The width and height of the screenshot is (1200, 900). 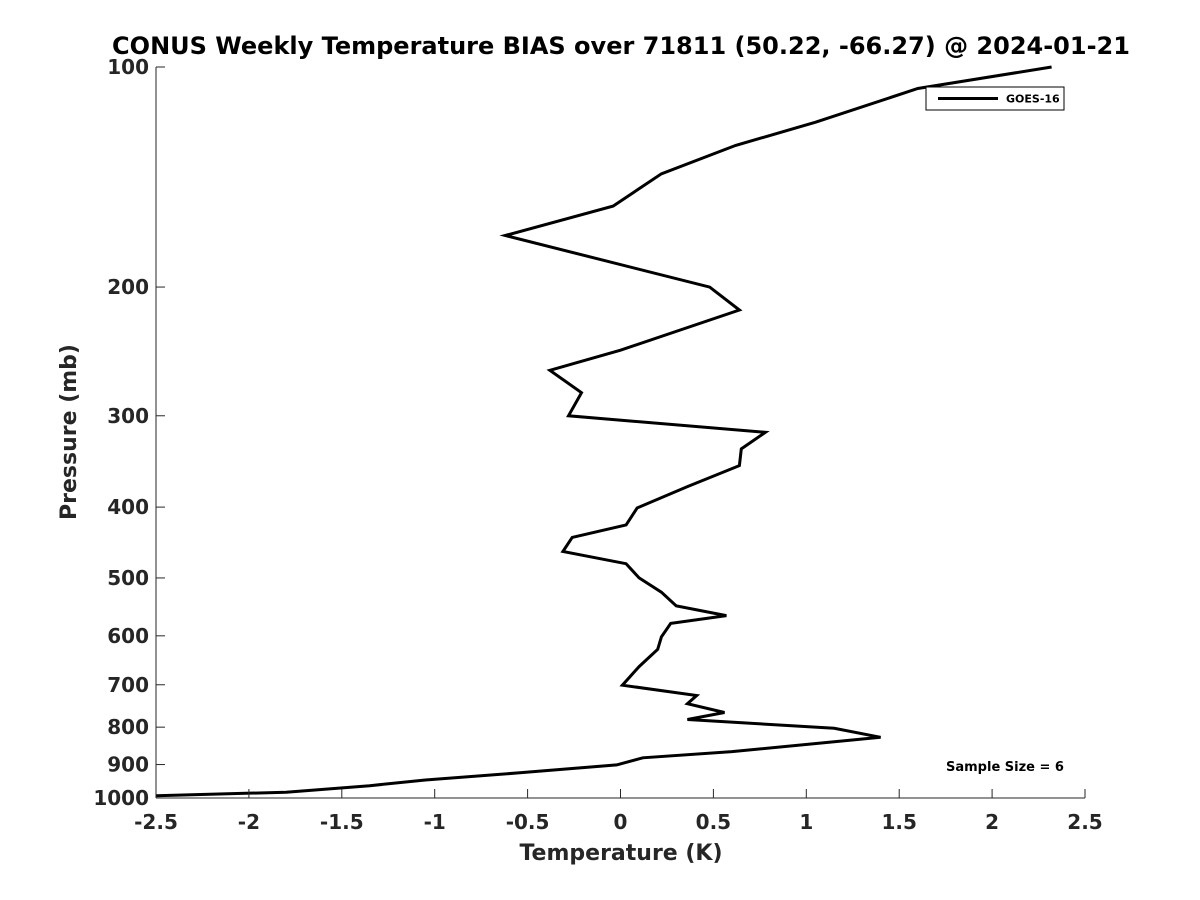 What do you see at coordinates (528, 822) in the screenshot?
I see `x-tick-label: -0.5` at bounding box center [528, 822].